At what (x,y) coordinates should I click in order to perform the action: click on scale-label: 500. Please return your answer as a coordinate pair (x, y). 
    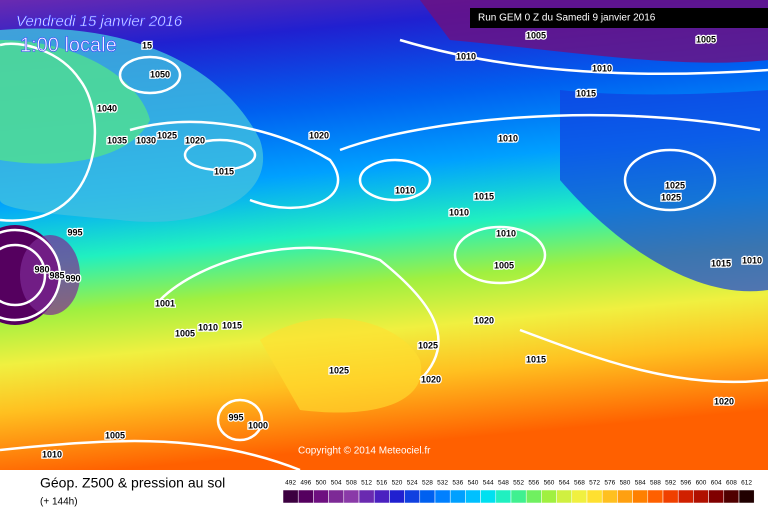
    Looking at the image, I should click on (321, 483).